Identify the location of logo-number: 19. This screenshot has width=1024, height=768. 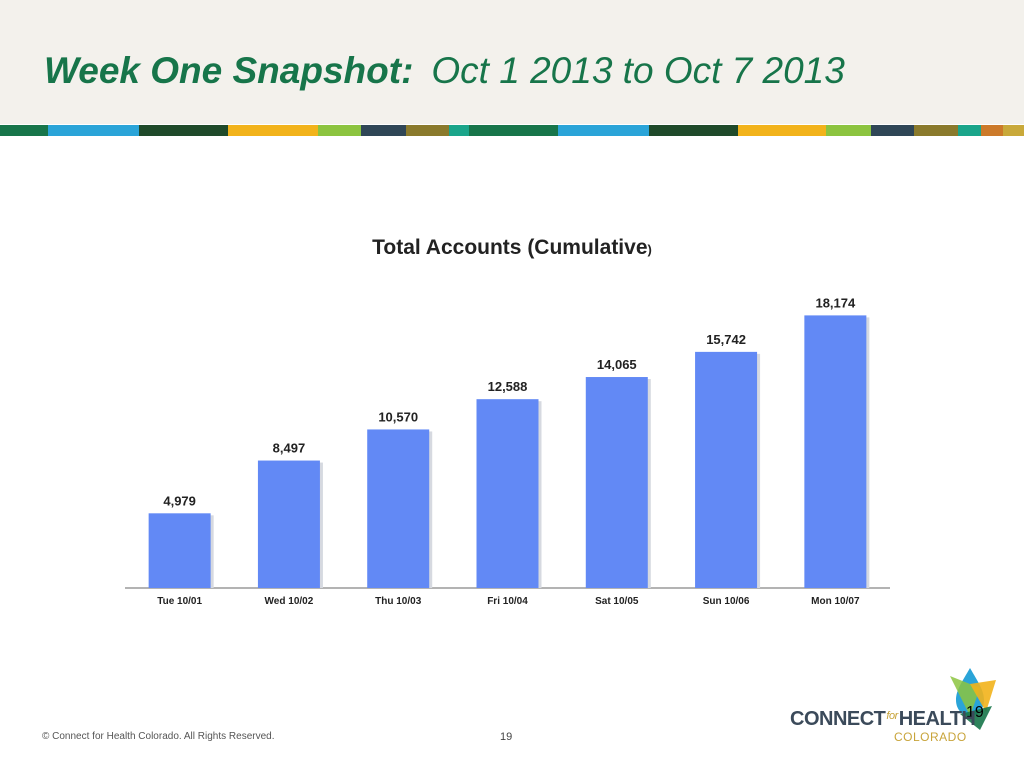
(975, 712).